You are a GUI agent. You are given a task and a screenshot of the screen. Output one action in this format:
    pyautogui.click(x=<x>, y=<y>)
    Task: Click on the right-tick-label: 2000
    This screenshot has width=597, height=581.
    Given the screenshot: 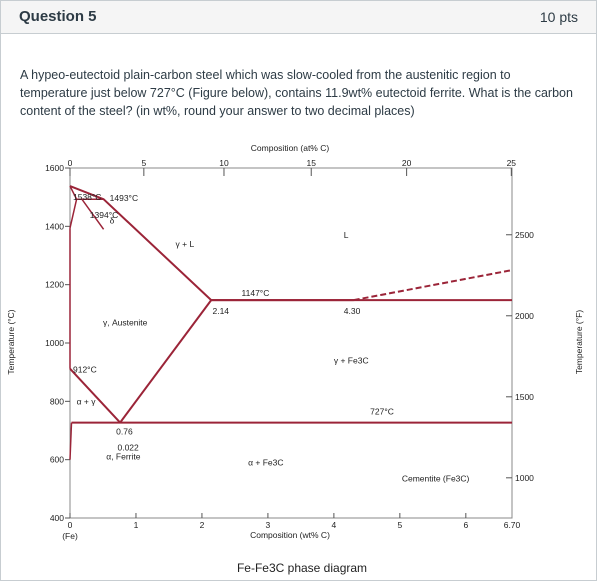 What is the action you would take?
    pyautogui.click(x=524, y=316)
    